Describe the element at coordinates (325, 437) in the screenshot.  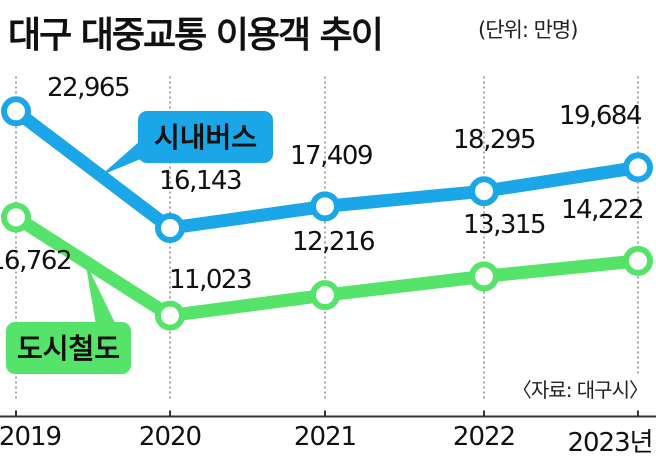
I see `x-tick-label-2: 2021` at that location.